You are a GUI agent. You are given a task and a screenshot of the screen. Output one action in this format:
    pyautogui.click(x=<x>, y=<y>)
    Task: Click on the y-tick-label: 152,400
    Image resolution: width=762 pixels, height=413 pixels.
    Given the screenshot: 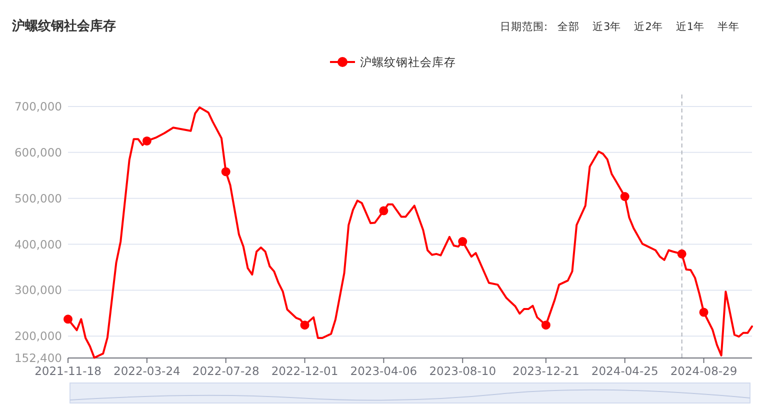 What is the action you would take?
    pyautogui.click(x=38, y=358)
    